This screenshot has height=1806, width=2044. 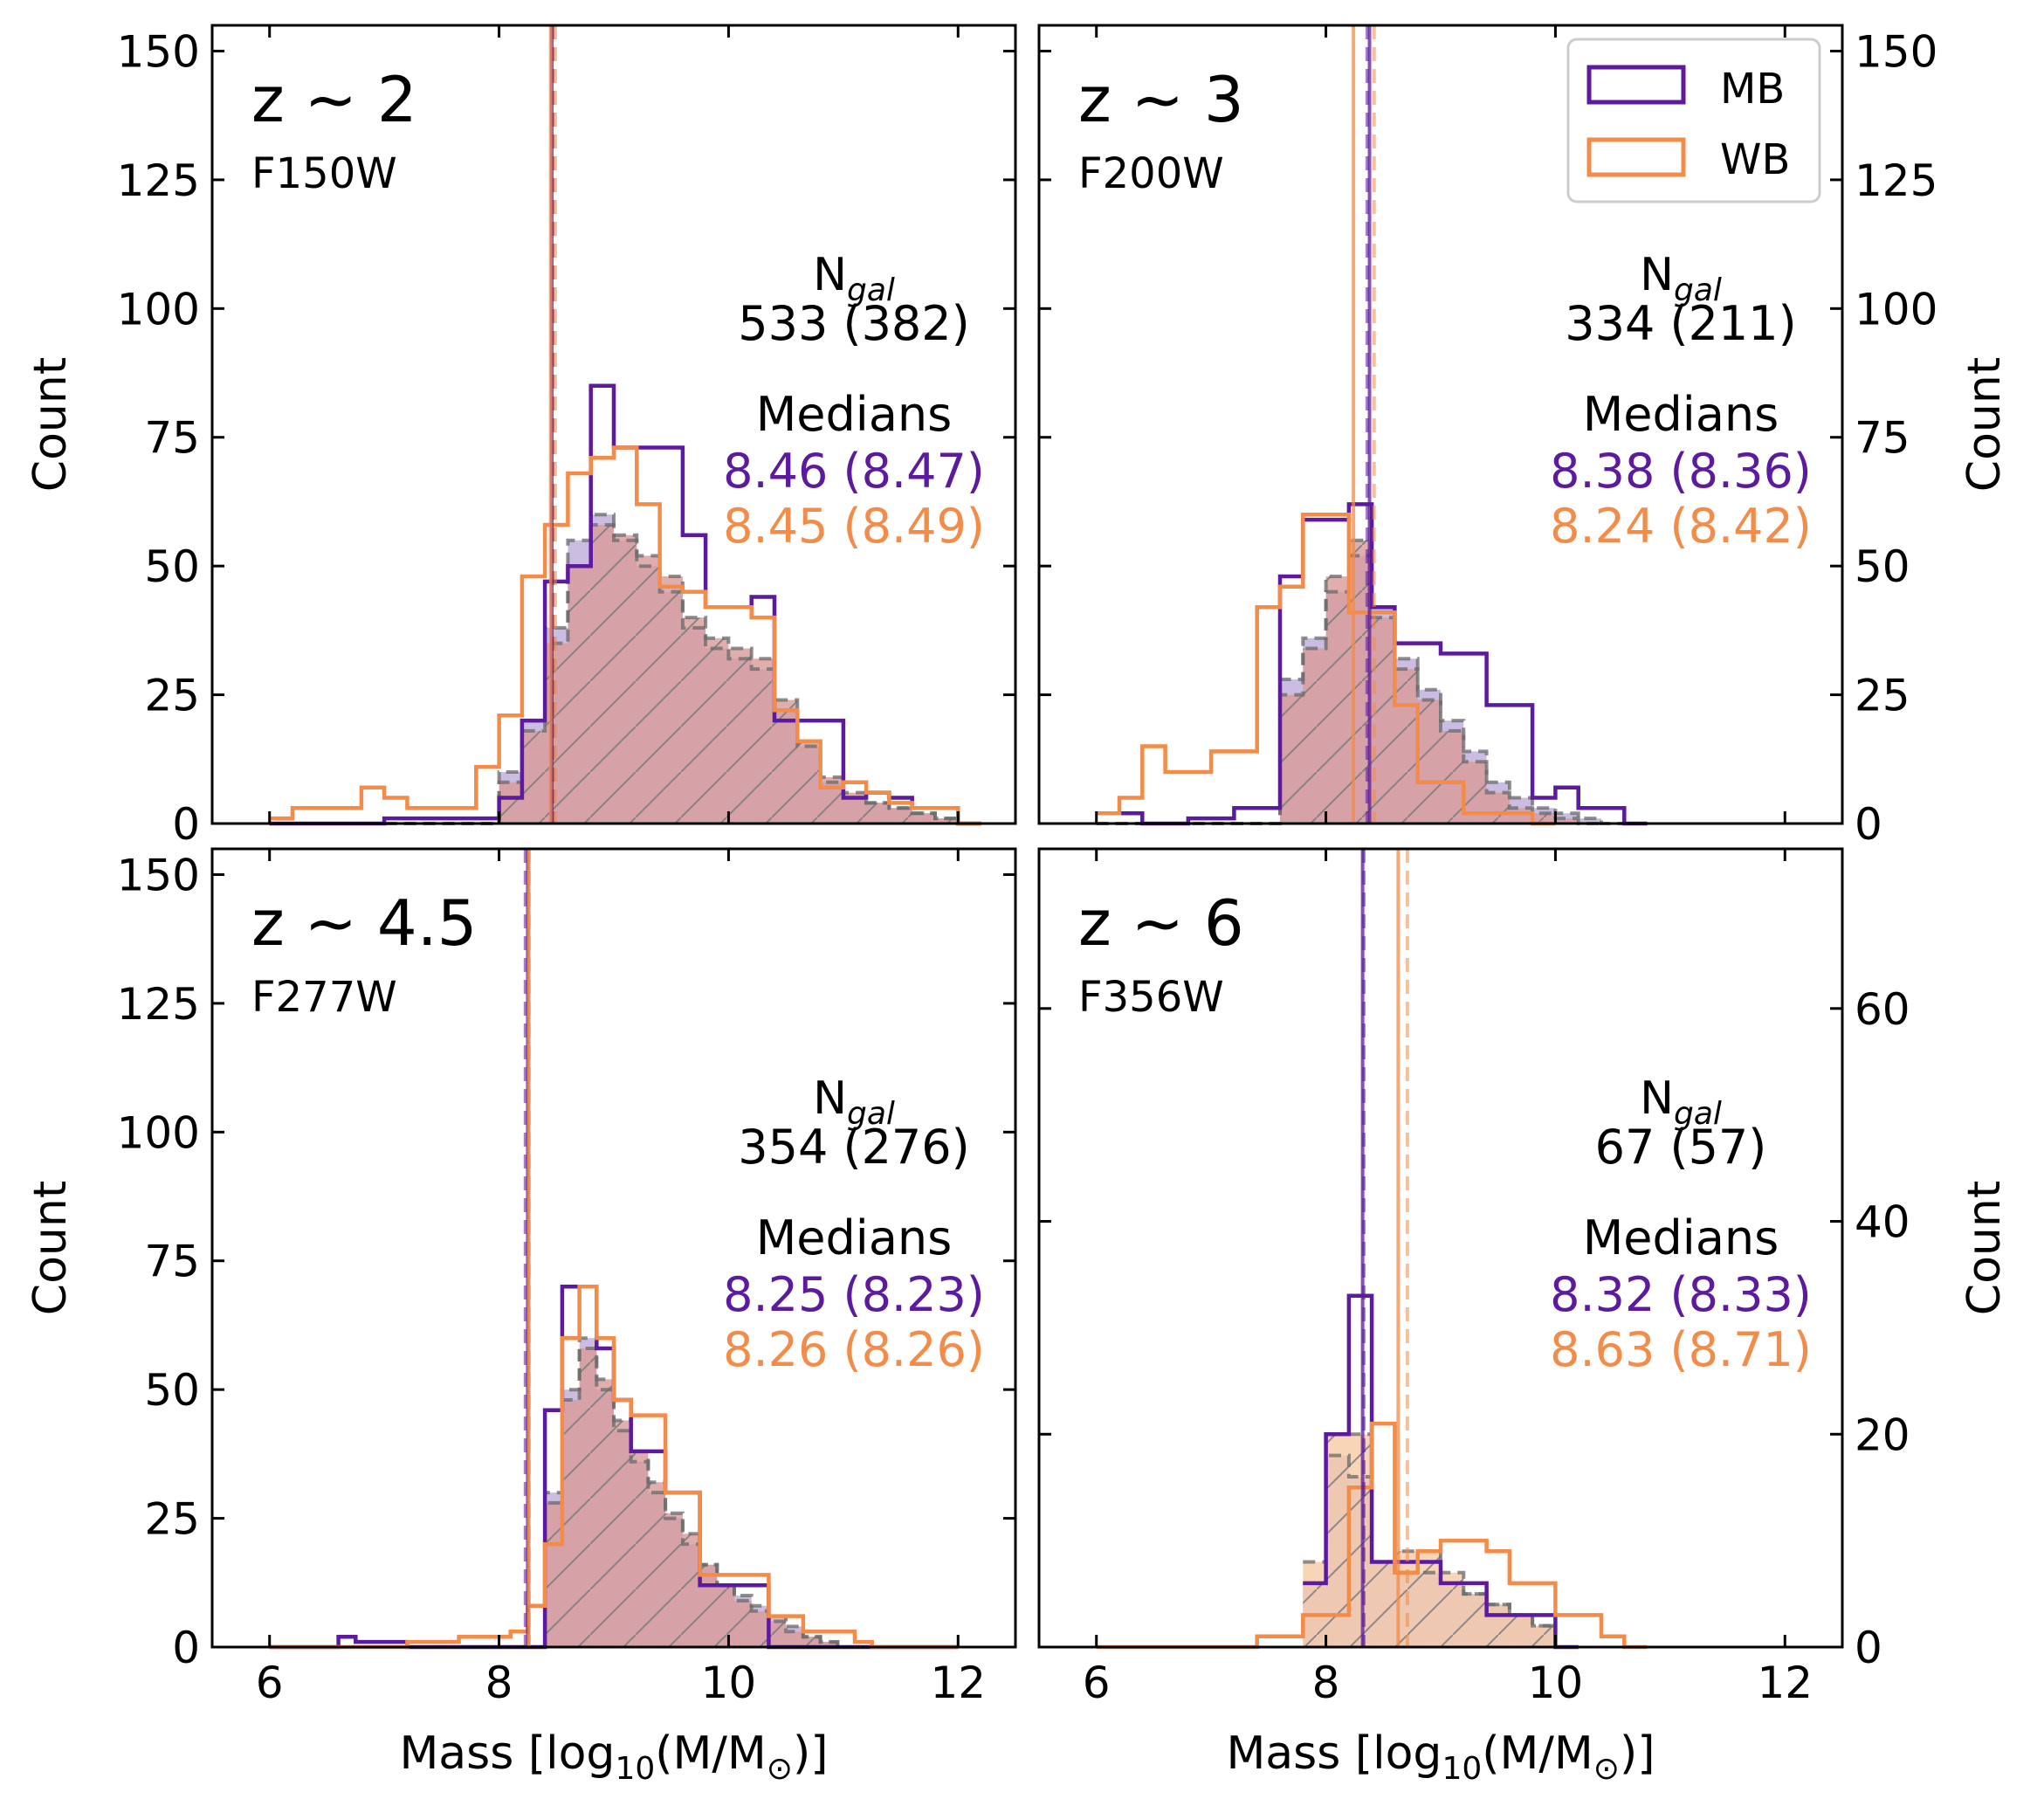 I want to click on median-wb-value: 8.63 (8.71), so click(x=1681, y=1350).